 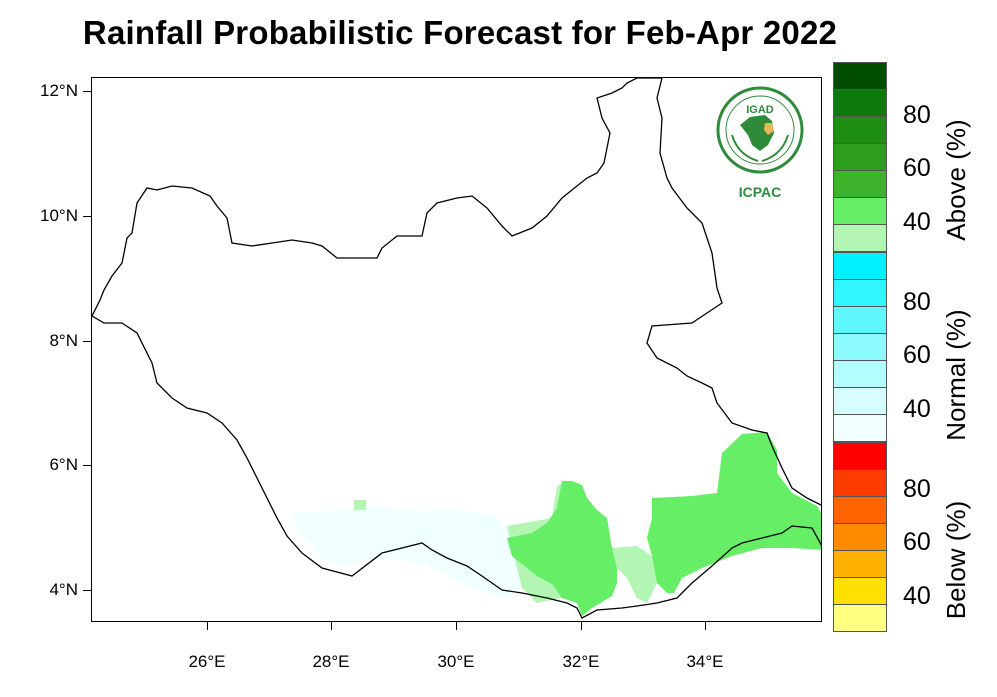 I want to click on lon-label-28e: 28°E, so click(x=331, y=661).